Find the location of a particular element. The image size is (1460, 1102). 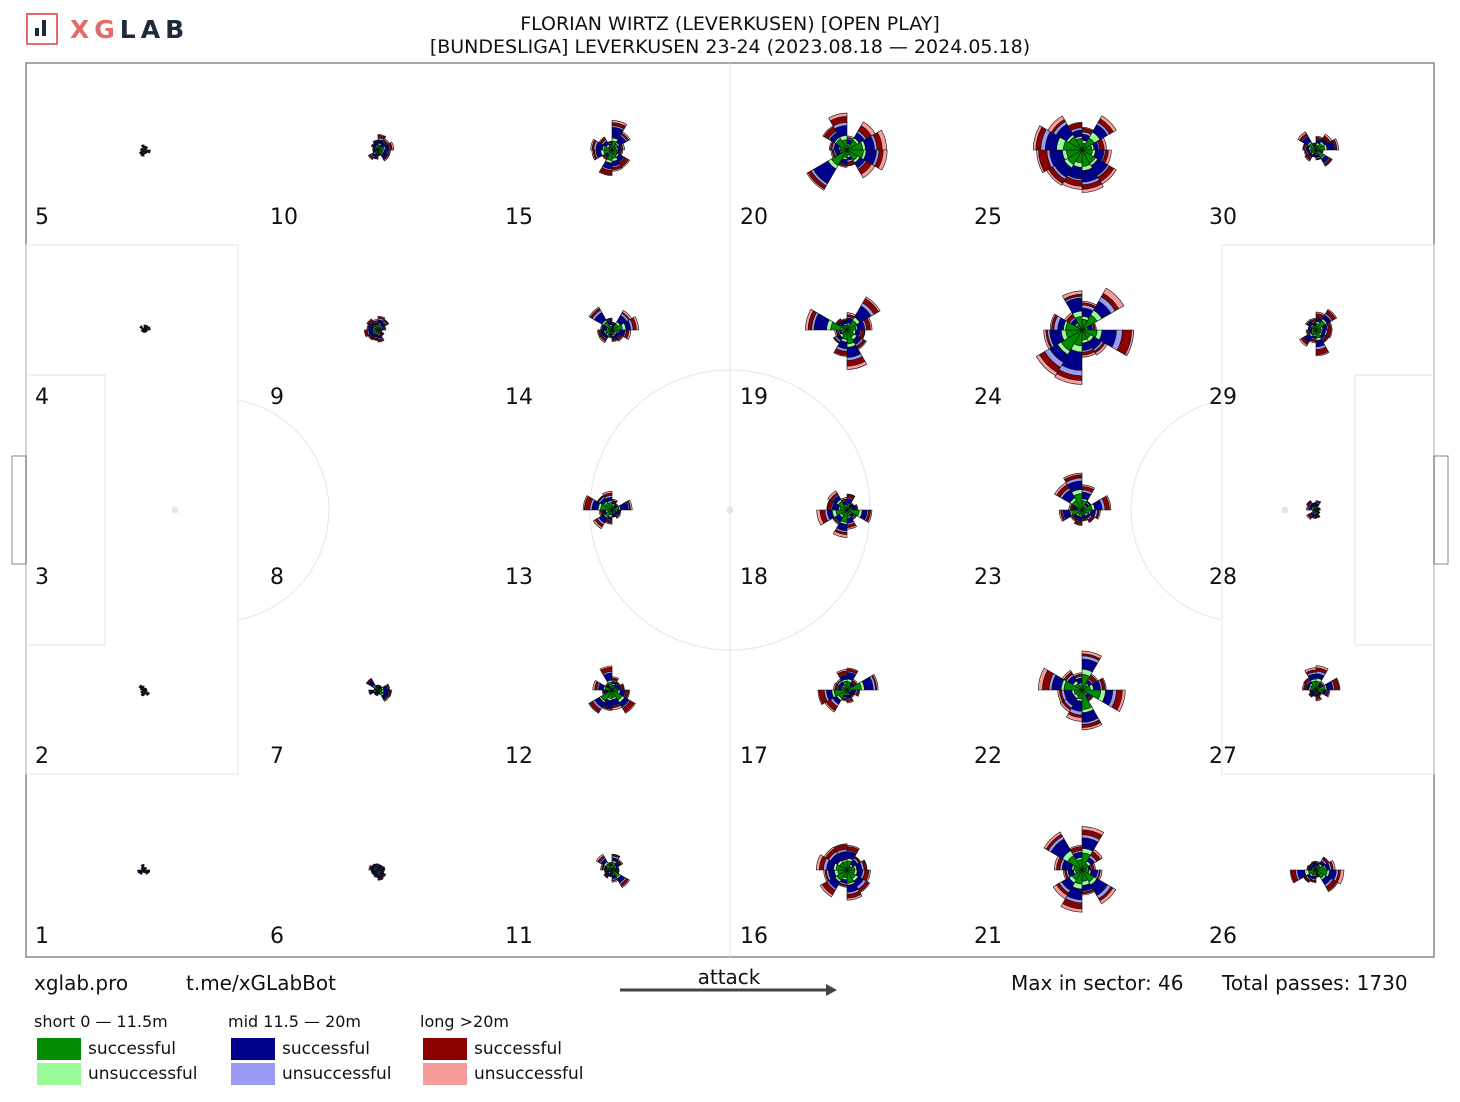

left-penalty-area is located at coordinates (132, 509).